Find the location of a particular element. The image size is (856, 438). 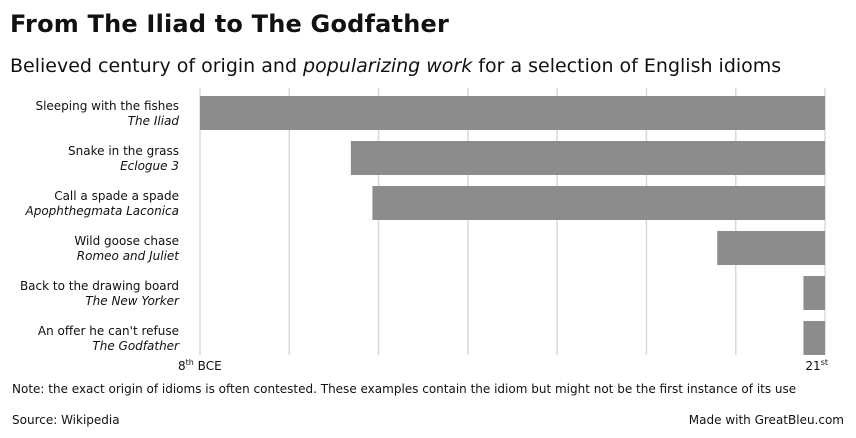

work-label: The Godfather is located at coordinates (136, 346).